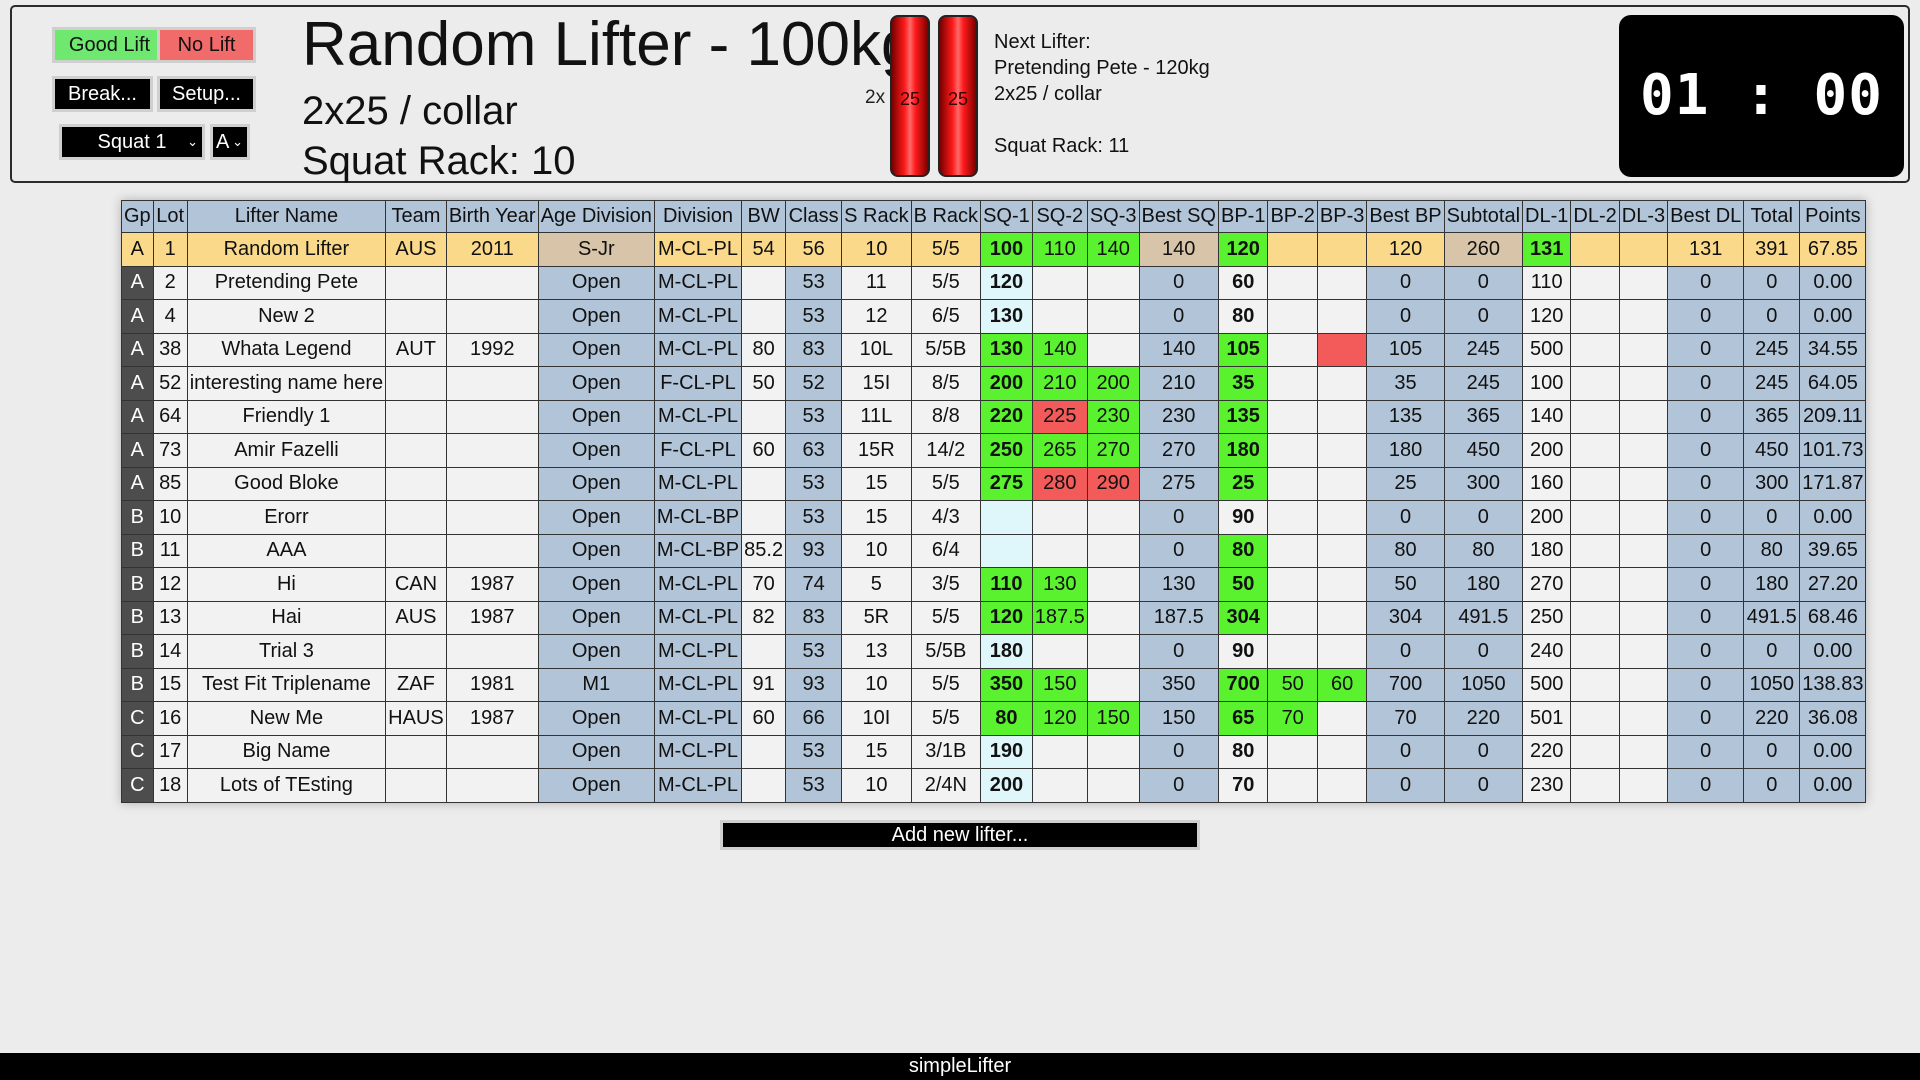 This screenshot has height=1080, width=1920. Describe the element at coordinates (1772, 785) in the screenshot. I see `cell-tot: 0` at that location.